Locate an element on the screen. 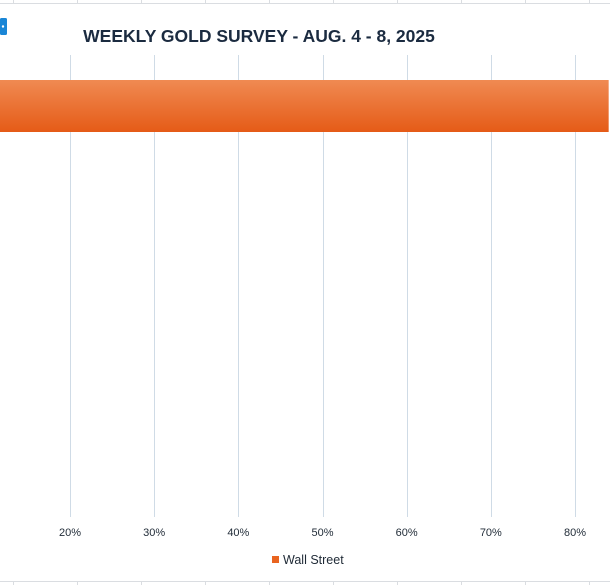  legend: Wall Street is located at coordinates (308, 560).